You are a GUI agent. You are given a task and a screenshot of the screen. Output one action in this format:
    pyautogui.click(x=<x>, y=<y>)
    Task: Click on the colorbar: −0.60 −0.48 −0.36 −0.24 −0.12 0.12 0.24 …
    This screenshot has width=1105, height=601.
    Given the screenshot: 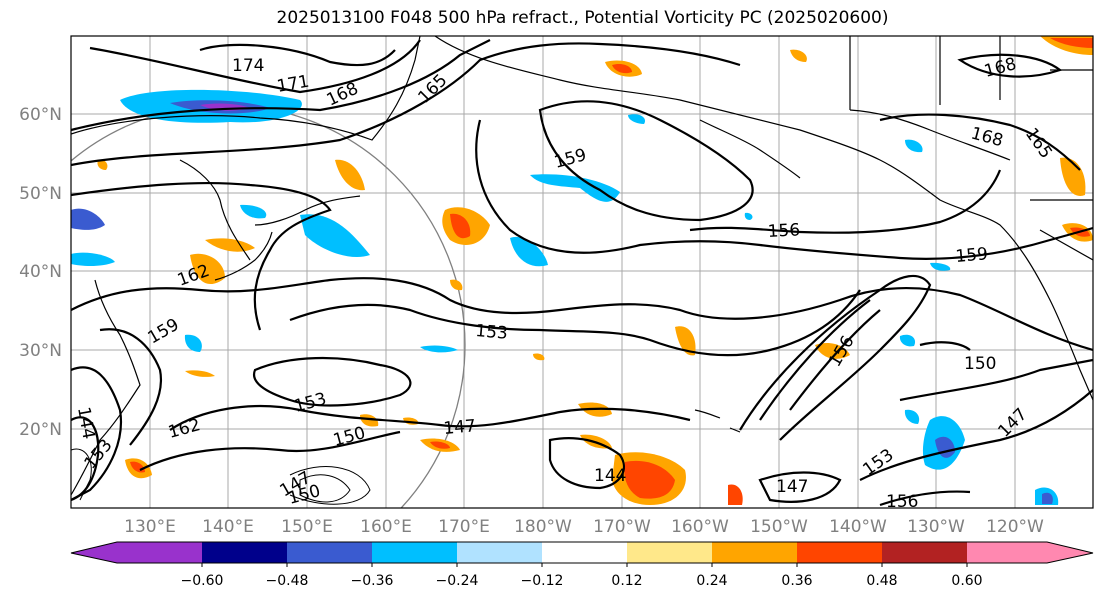 What is the action you would take?
    pyautogui.click(x=582, y=565)
    